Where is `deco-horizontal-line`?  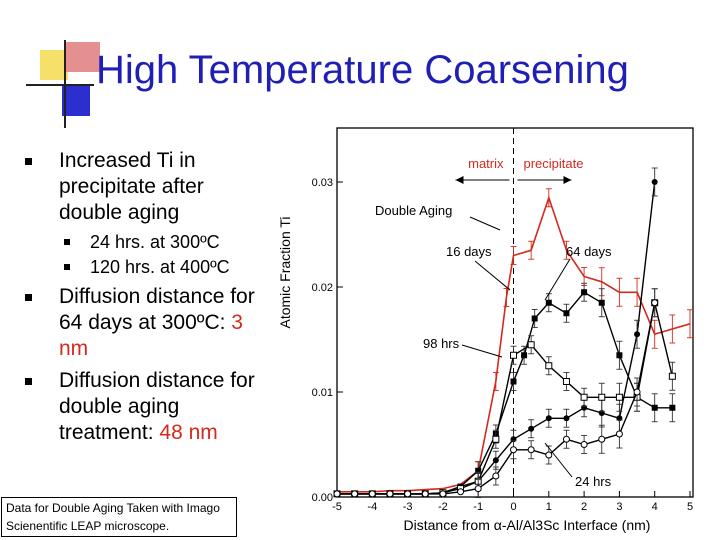 deco-horizontal-line is located at coordinates (60, 85).